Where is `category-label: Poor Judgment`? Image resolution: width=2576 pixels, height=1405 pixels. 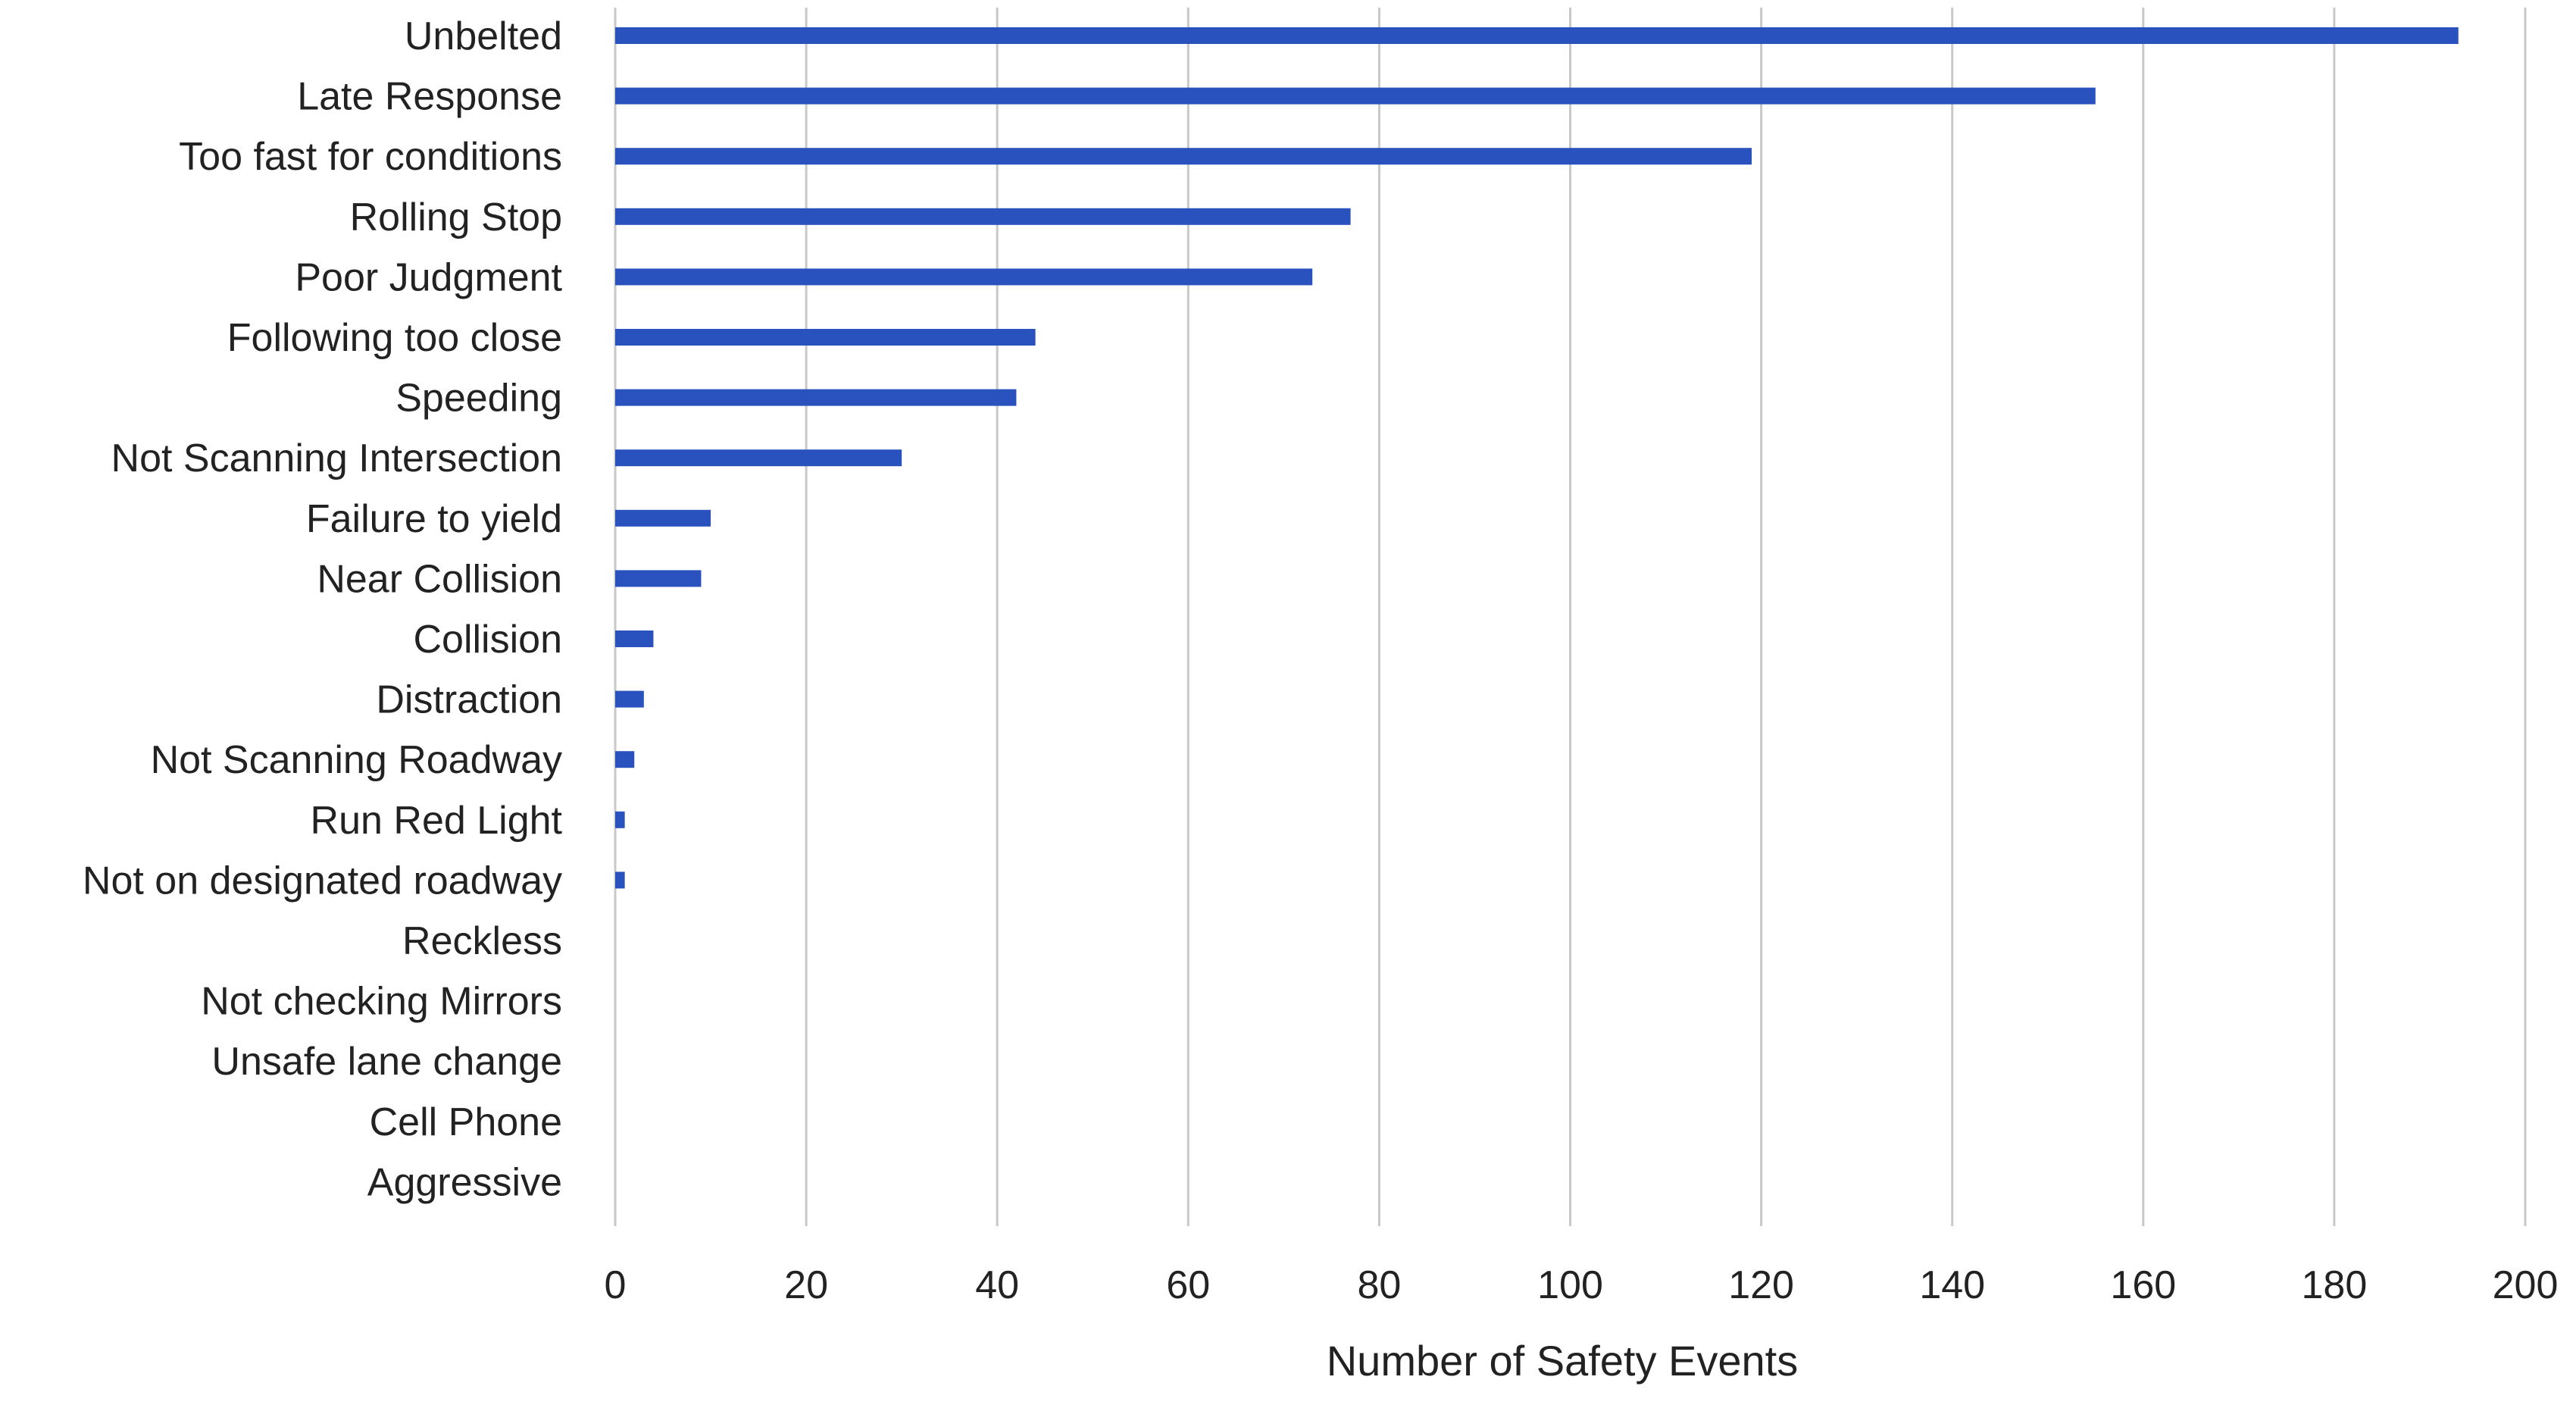 category-label: Poor Judgment is located at coordinates (428, 277).